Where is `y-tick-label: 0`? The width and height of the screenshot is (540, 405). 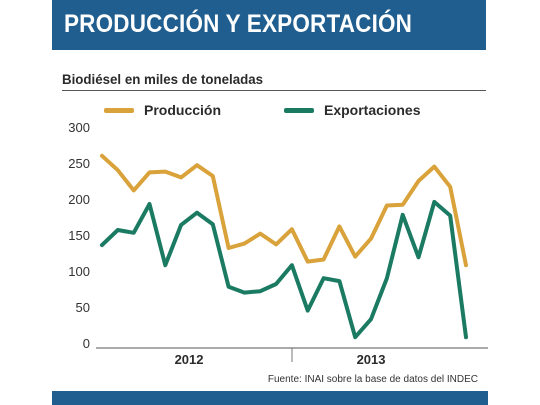
y-tick-label: 0 is located at coordinates (86, 343).